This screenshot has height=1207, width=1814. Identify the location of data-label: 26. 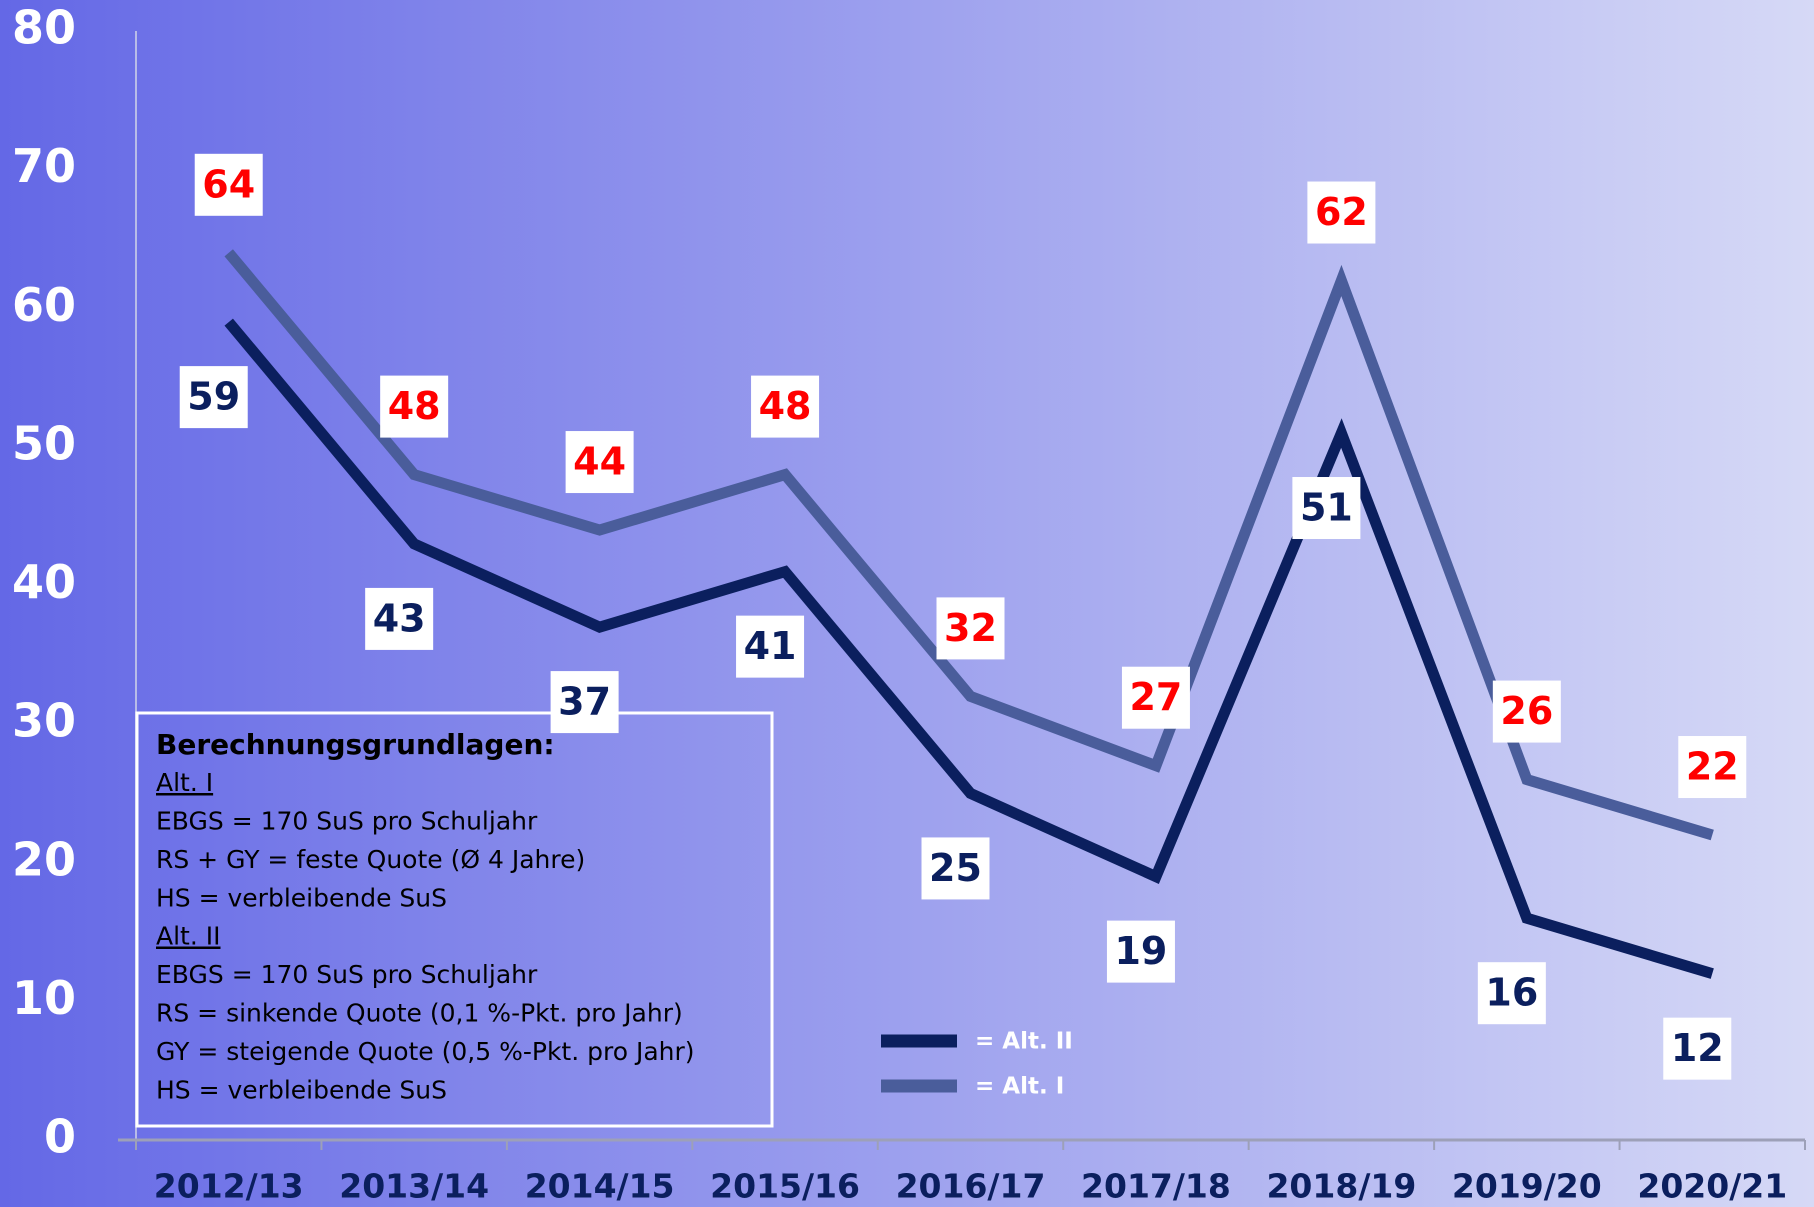
(1526, 711).